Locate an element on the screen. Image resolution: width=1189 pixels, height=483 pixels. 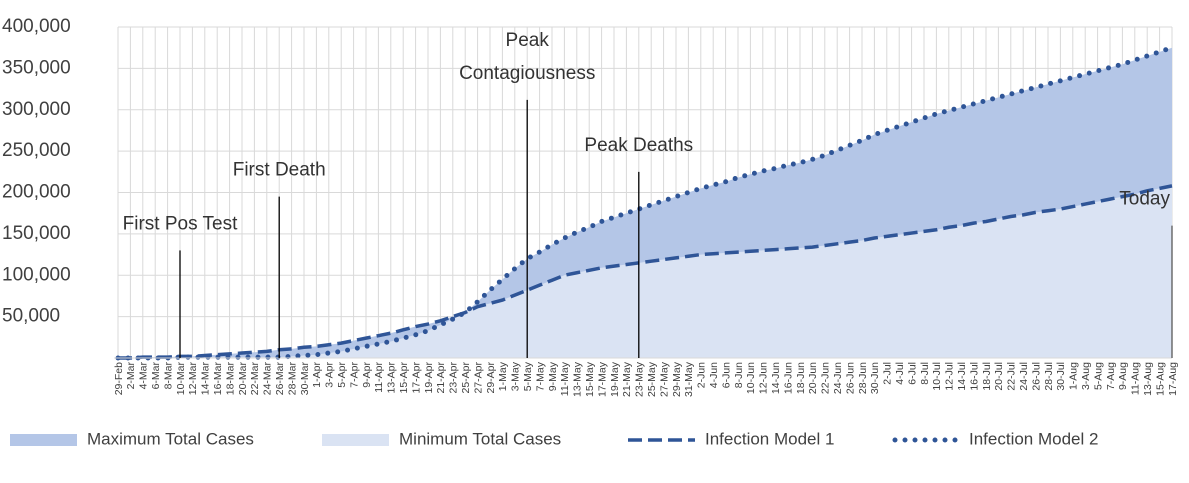
x-tick-label: 16-Mar is located at coordinates (218, 379).